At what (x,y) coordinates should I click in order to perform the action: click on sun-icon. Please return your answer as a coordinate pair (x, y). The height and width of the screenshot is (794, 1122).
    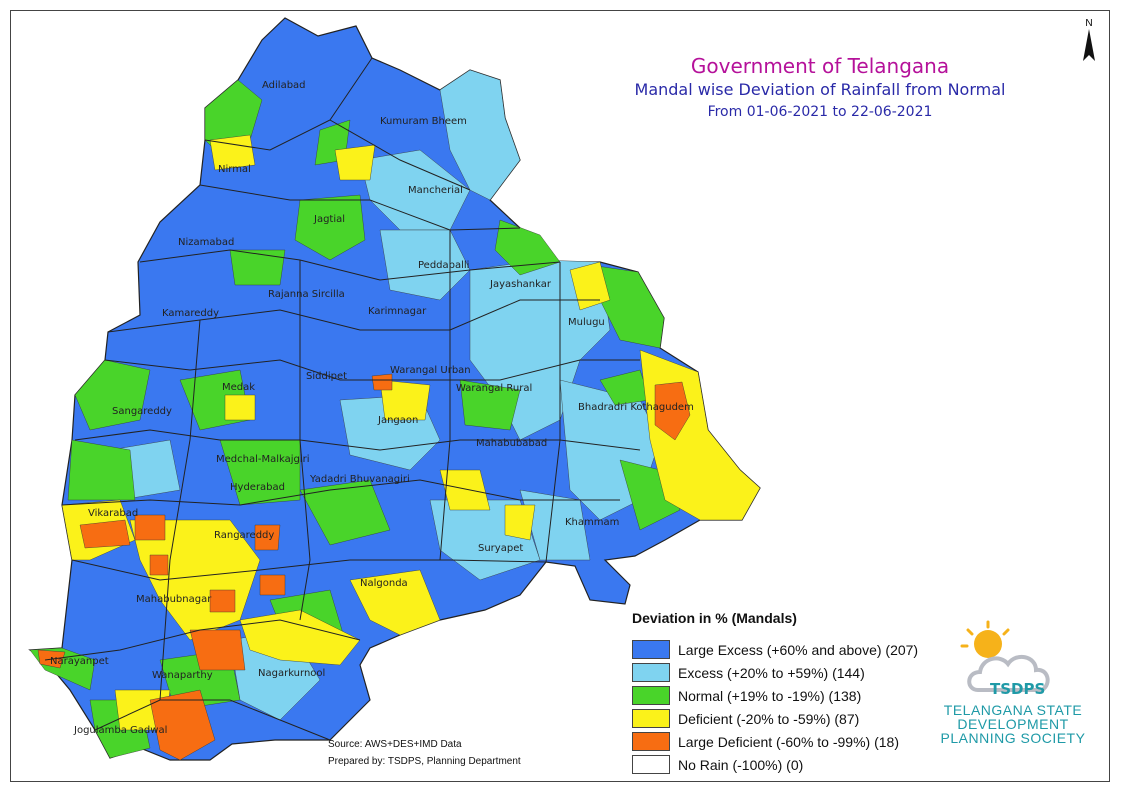
    Looking at the image, I should click on (985, 639).